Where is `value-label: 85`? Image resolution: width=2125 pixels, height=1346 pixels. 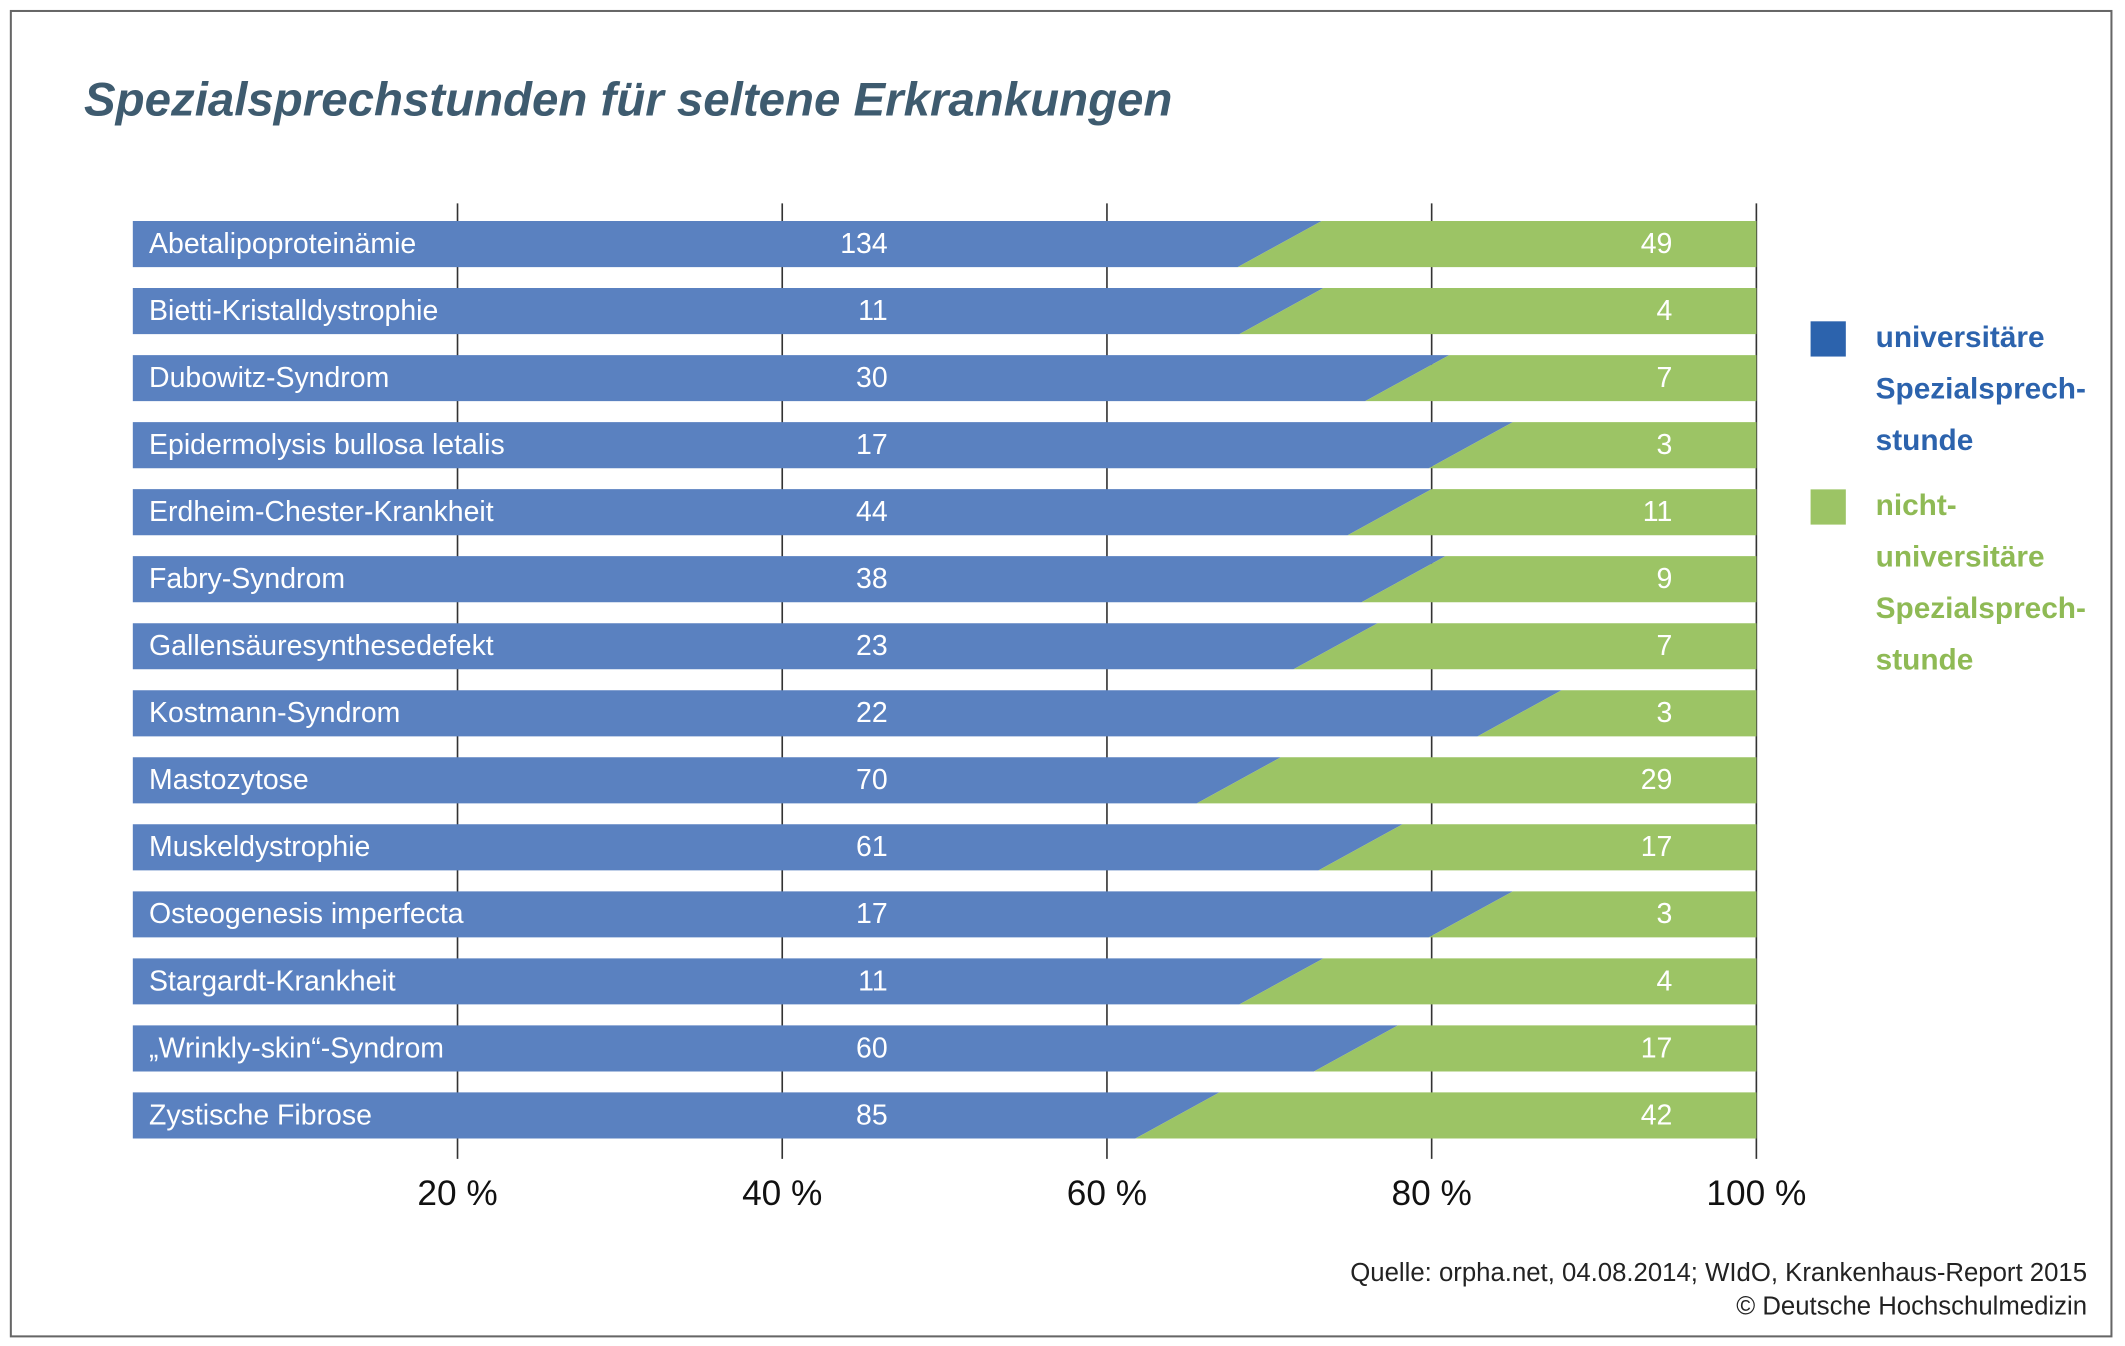 value-label: 85 is located at coordinates (872, 1115).